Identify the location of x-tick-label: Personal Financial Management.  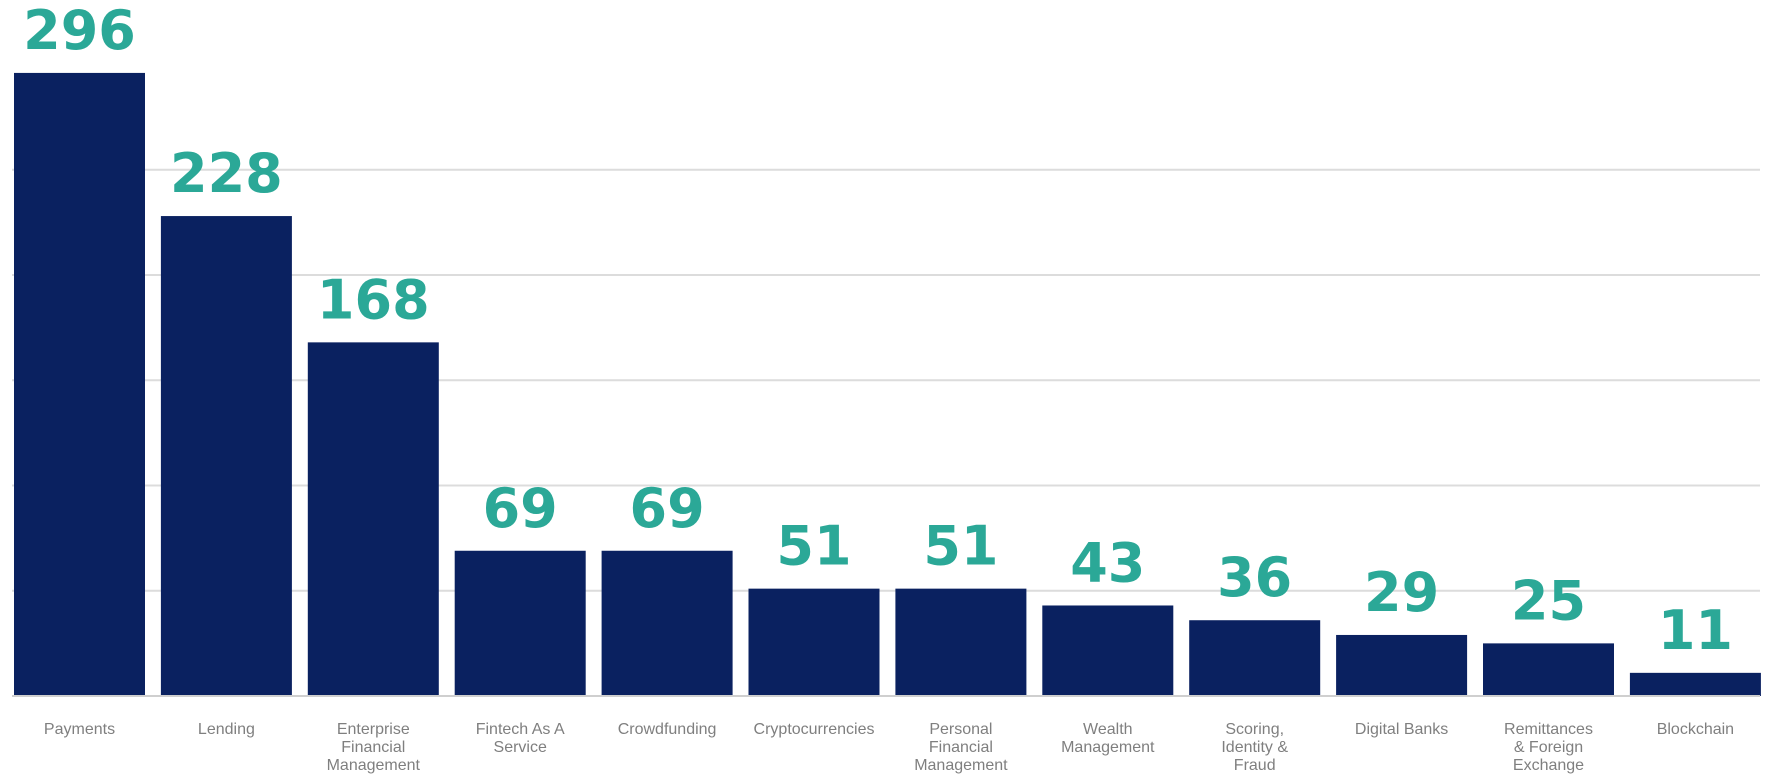
(961, 747).